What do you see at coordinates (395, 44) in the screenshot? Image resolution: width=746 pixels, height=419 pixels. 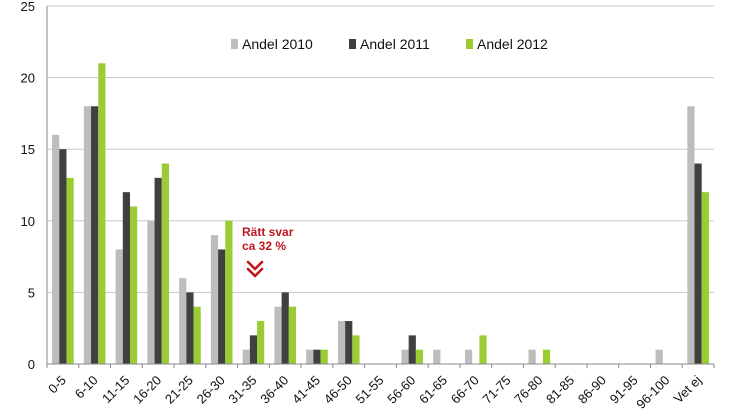 I see `legend-label: Andel 2011` at bounding box center [395, 44].